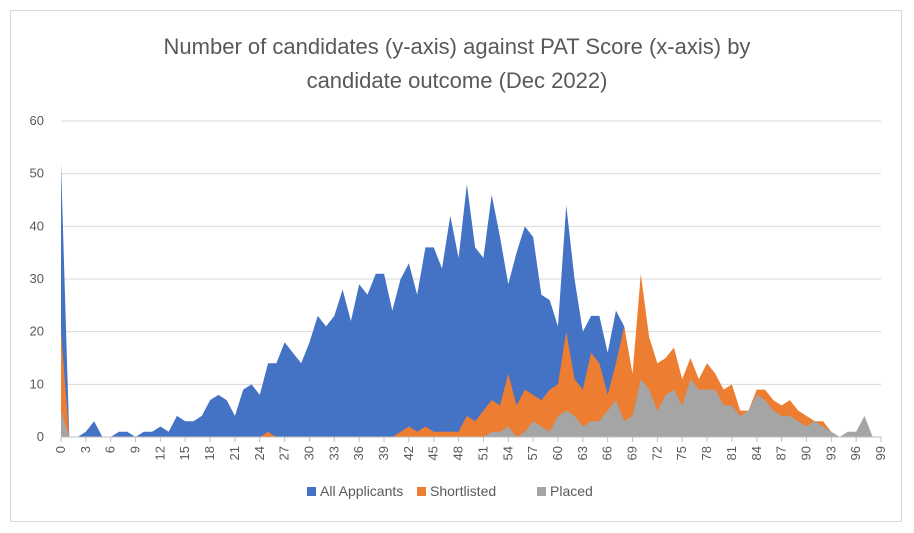 The image size is (914, 533). I want to click on y-tick-label: 60, so click(37, 120).